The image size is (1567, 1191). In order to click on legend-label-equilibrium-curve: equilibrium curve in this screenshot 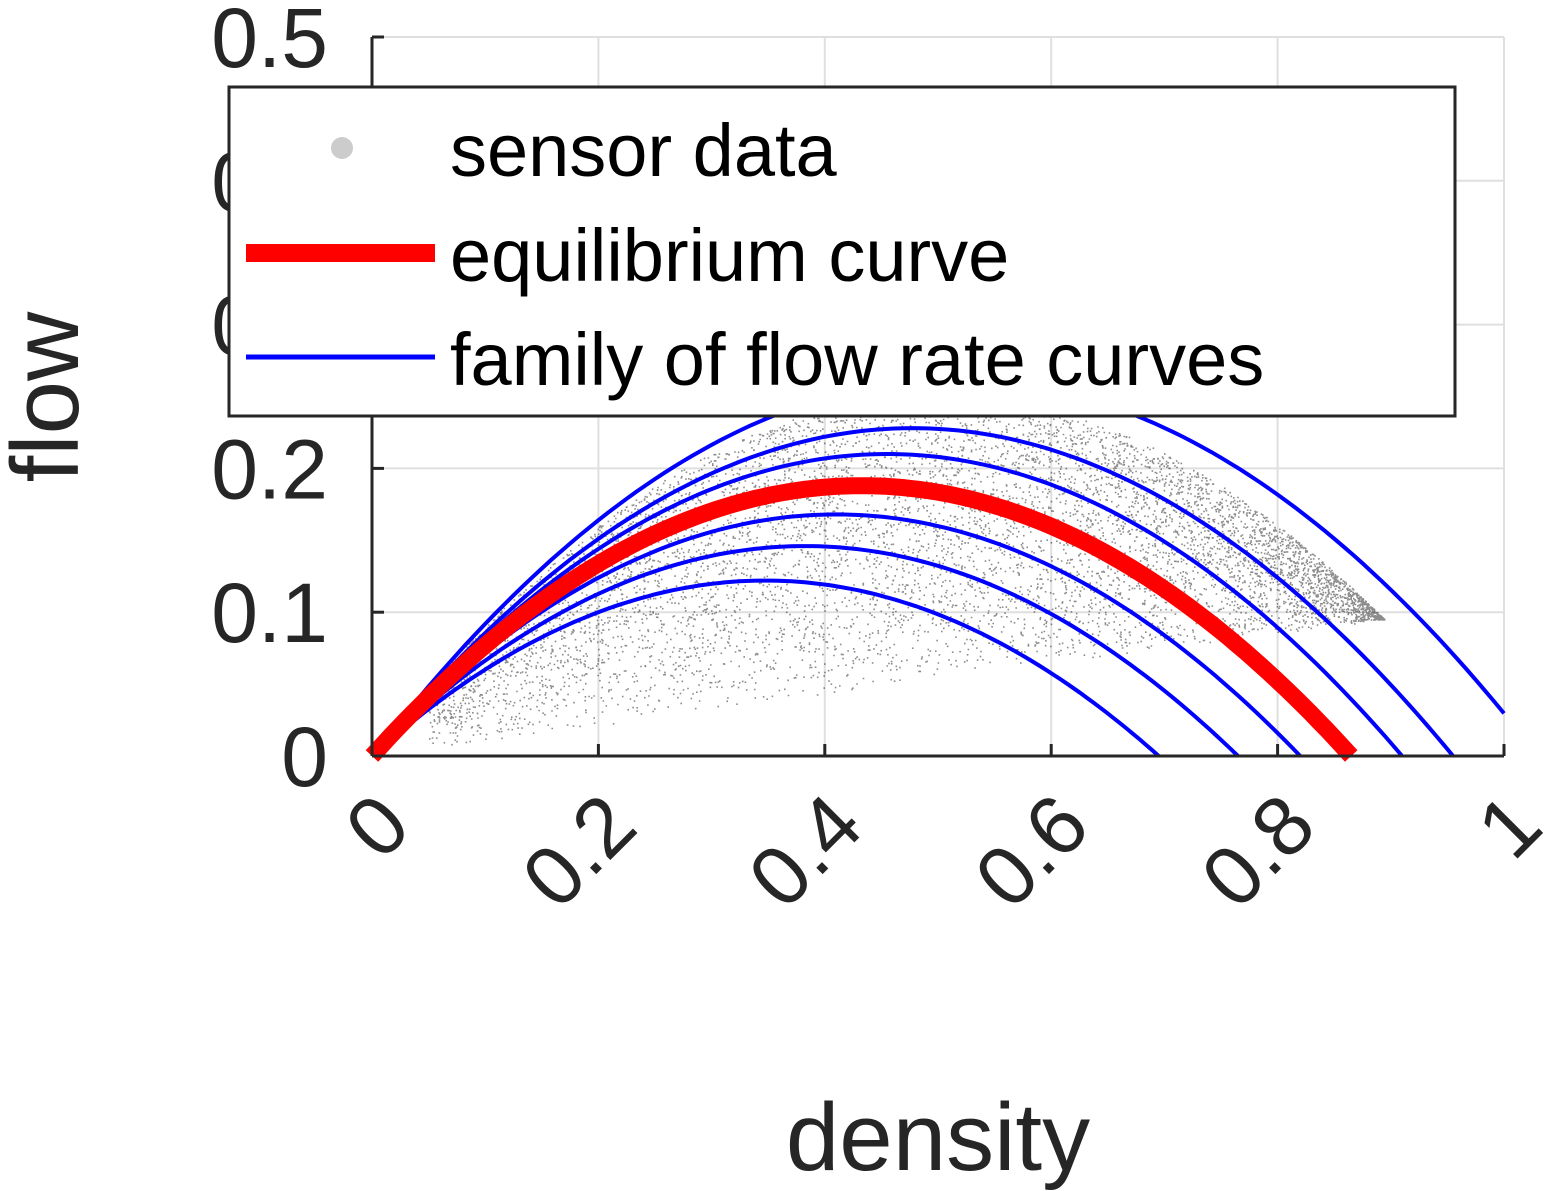, I will do `click(729, 255)`.